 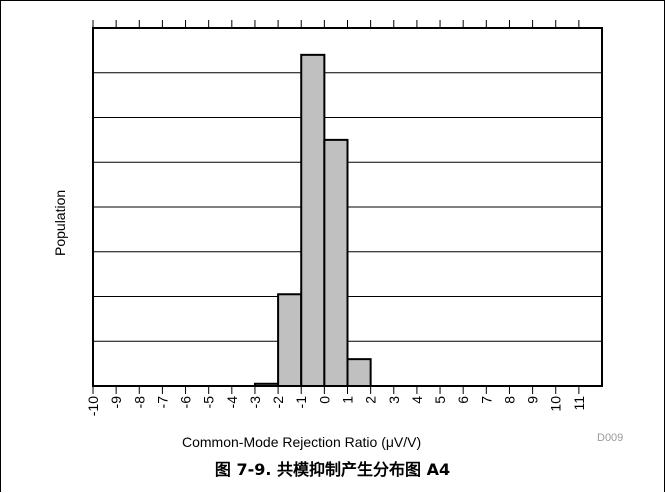 What do you see at coordinates (278, 402) in the screenshot?
I see `x-tick-label: -2` at bounding box center [278, 402].